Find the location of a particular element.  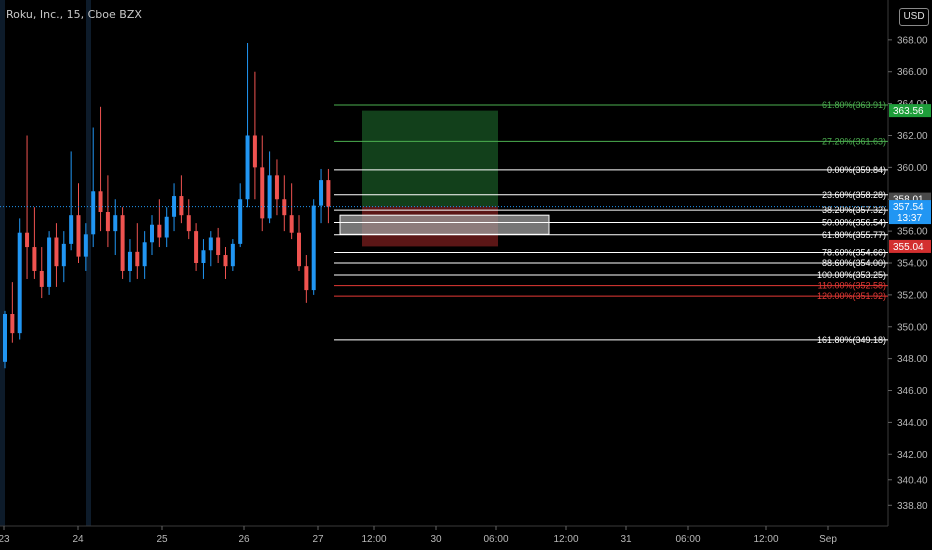

price-tick-label: 346.00 is located at coordinates (912, 391).